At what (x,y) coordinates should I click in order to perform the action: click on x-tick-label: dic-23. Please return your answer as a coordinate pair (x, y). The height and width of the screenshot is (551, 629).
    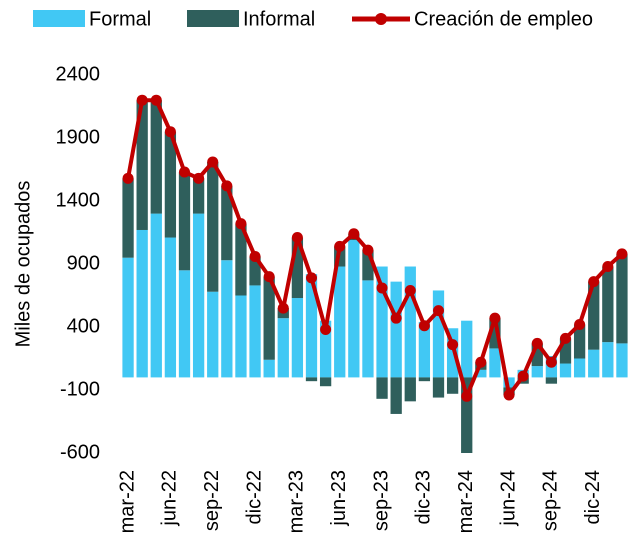
    Looking at the image, I should click on (424, 497).